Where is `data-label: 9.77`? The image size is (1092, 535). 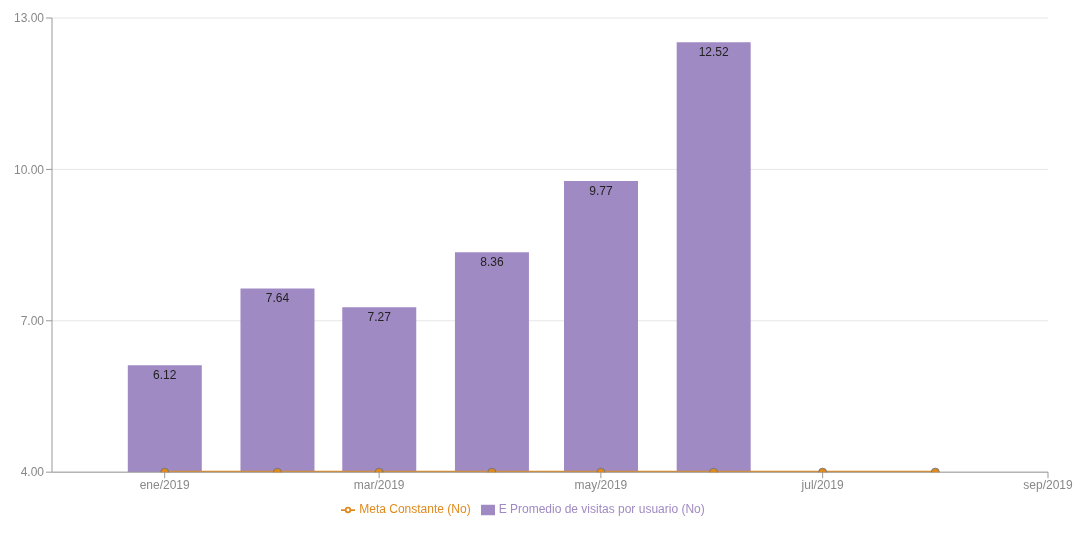
data-label: 9.77 is located at coordinates (601, 190).